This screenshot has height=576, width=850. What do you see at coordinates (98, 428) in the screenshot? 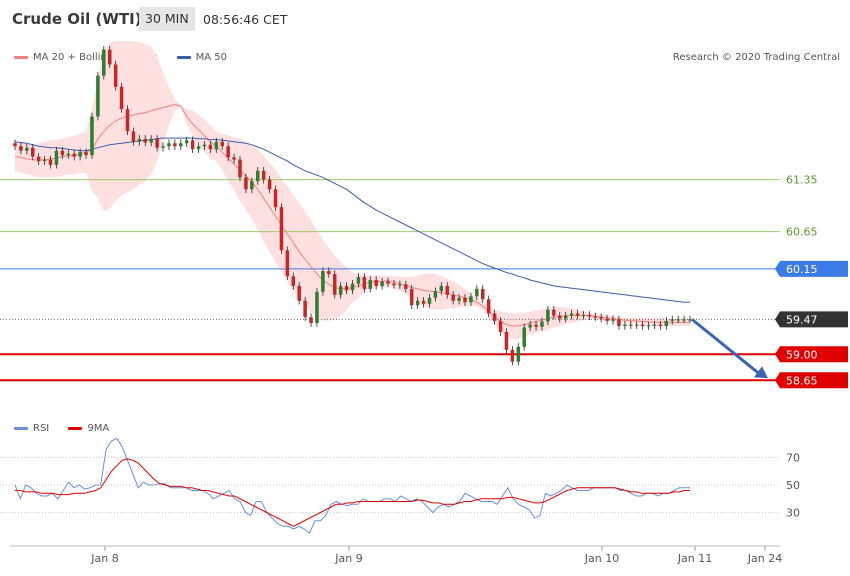
I see `ma9-legend-label: 9MA` at bounding box center [98, 428].